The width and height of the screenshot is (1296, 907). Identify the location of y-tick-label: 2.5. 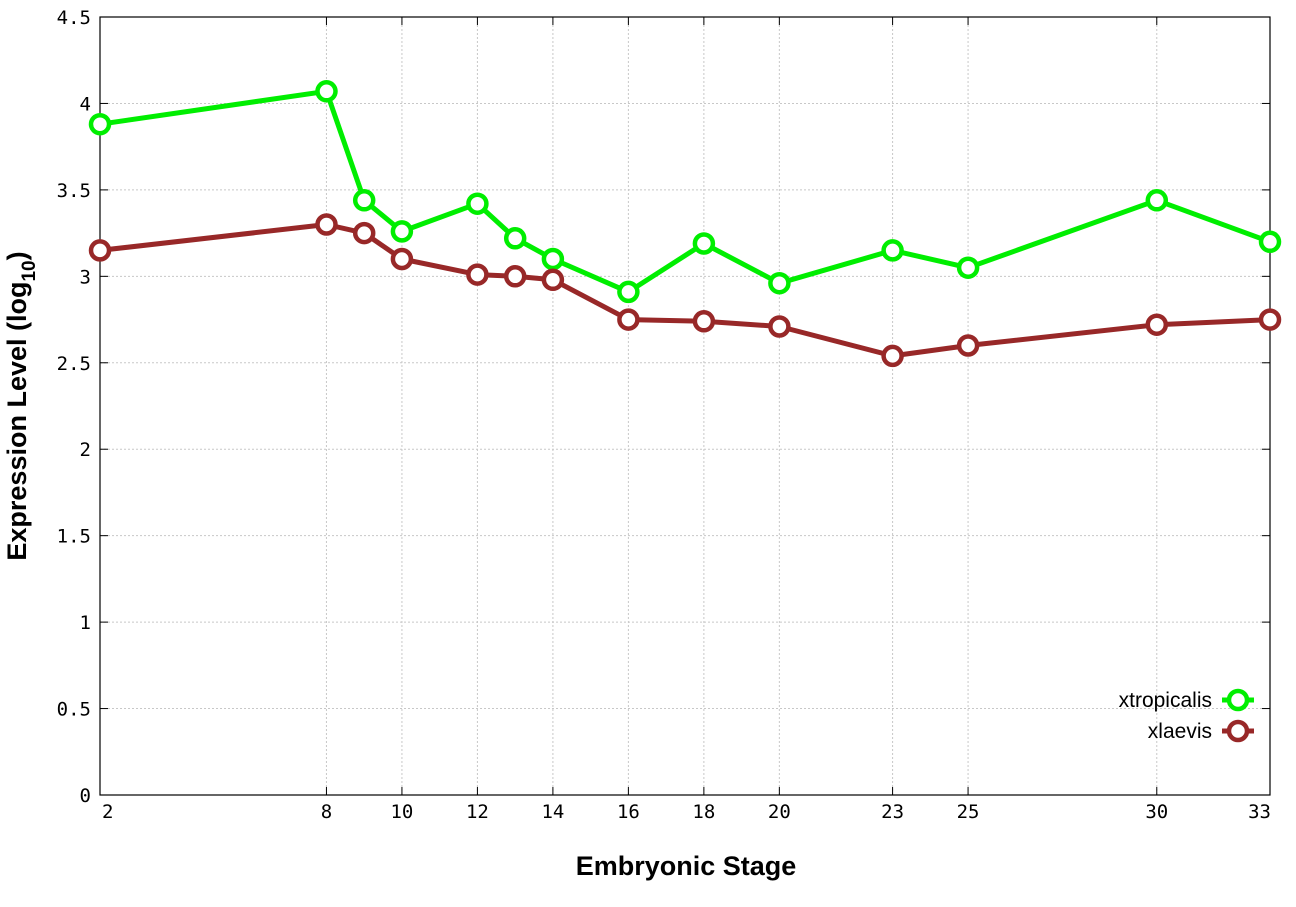
(74, 364).